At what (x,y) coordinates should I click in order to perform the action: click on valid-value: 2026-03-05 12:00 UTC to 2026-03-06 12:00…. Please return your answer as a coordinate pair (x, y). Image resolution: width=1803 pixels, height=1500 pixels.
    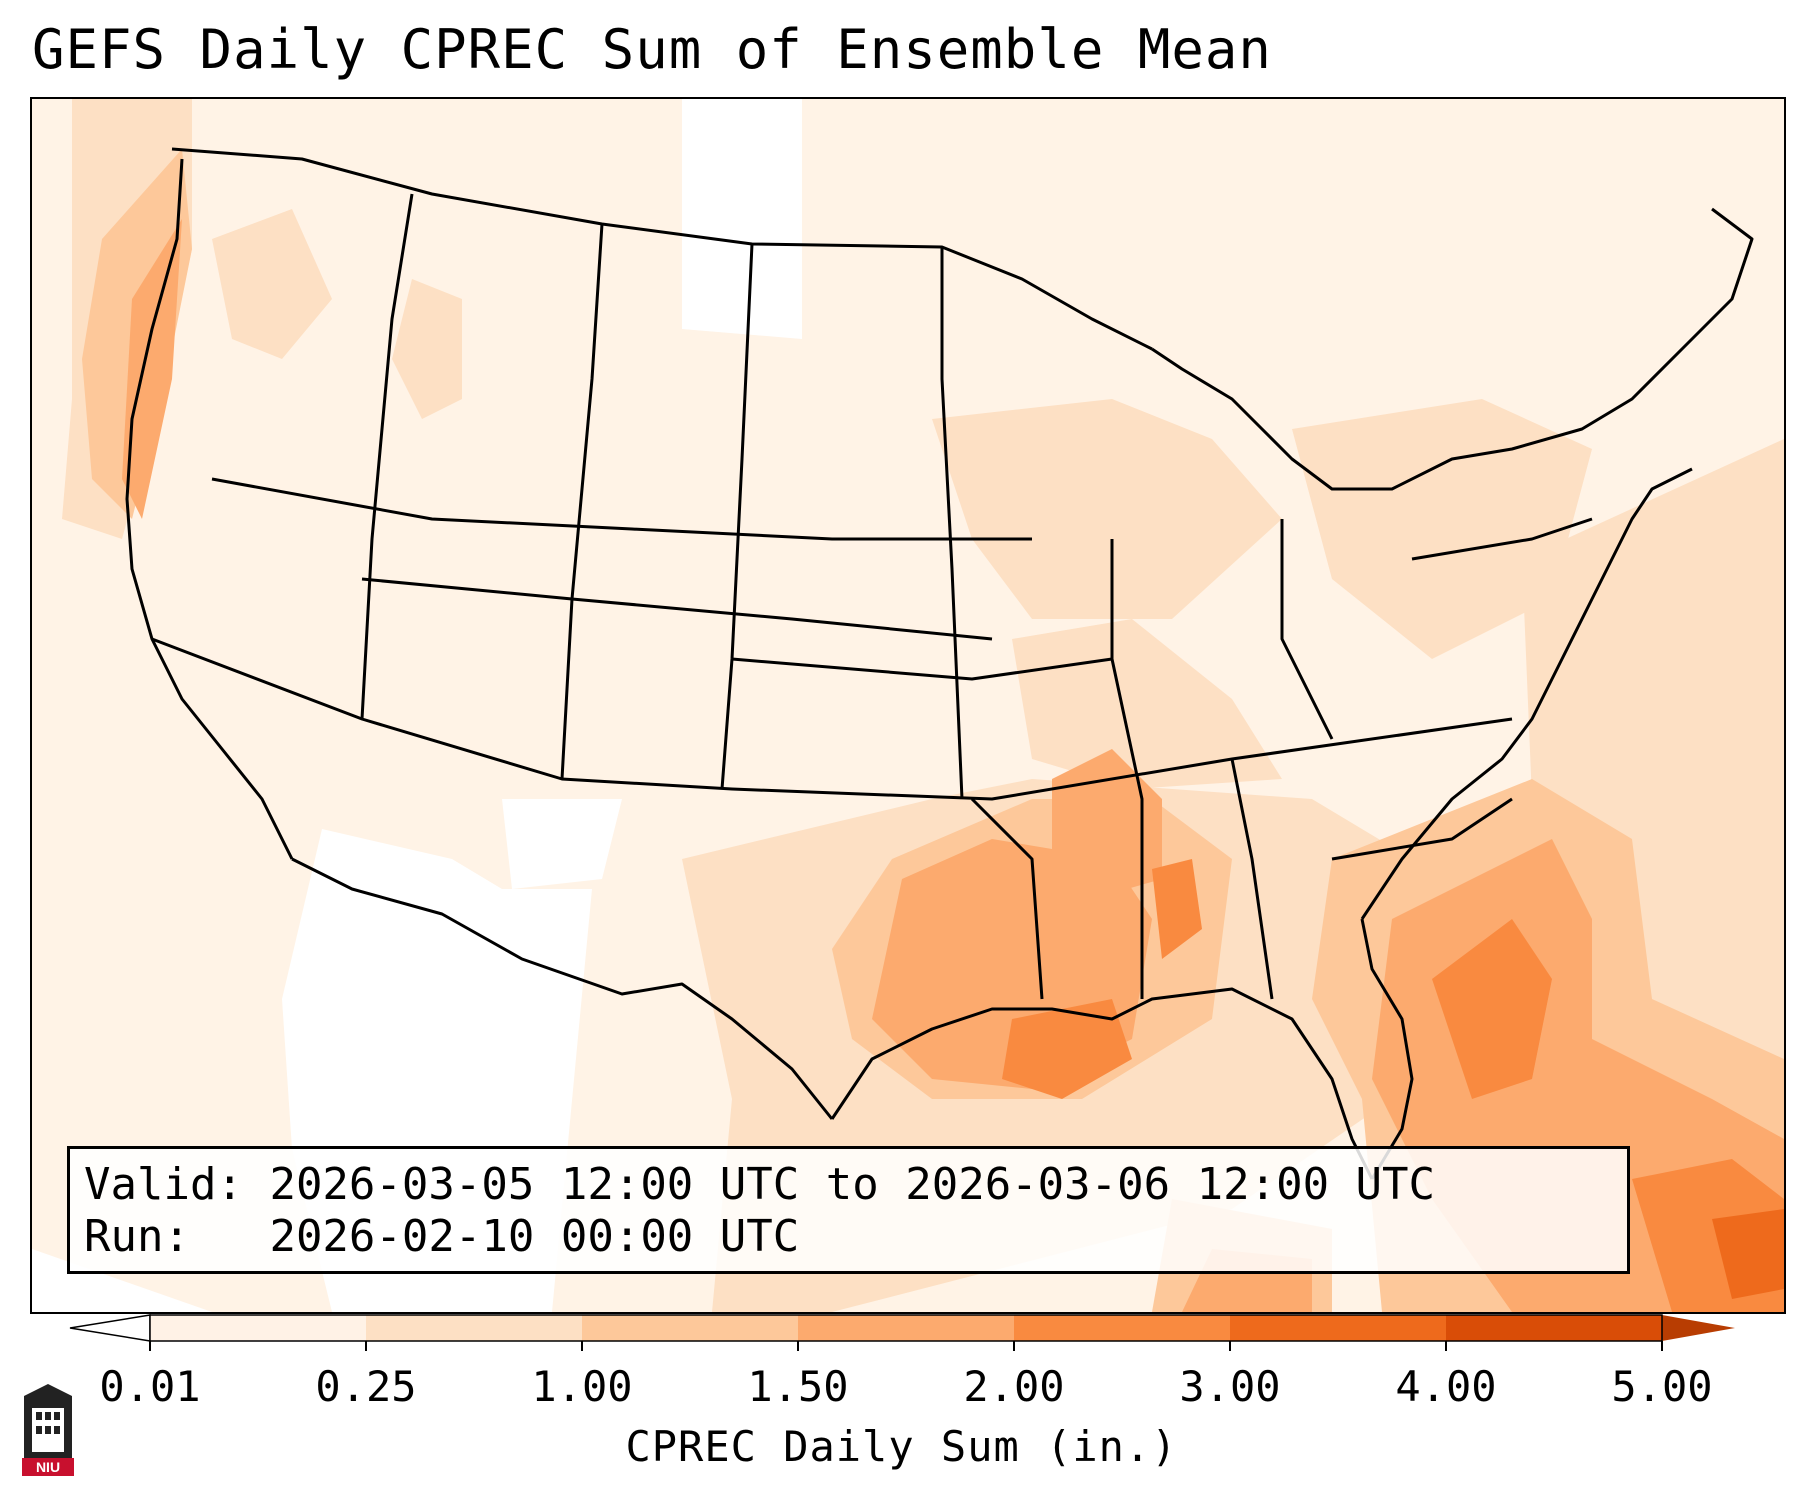
    Looking at the image, I should click on (852, 1184).